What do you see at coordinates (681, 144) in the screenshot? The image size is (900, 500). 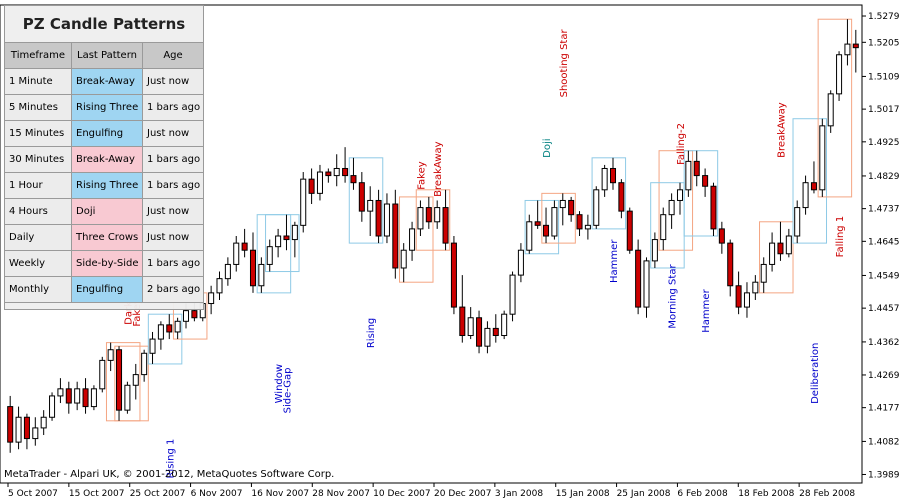 I see `pattern-label: Falling-2` at bounding box center [681, 144].